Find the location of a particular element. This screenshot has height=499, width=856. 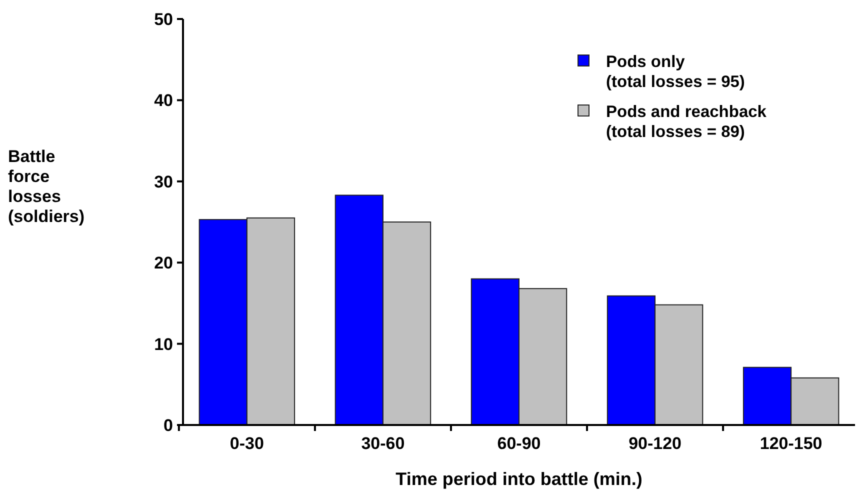

y-tick-label: 20 is located at coordinates (163, 263).